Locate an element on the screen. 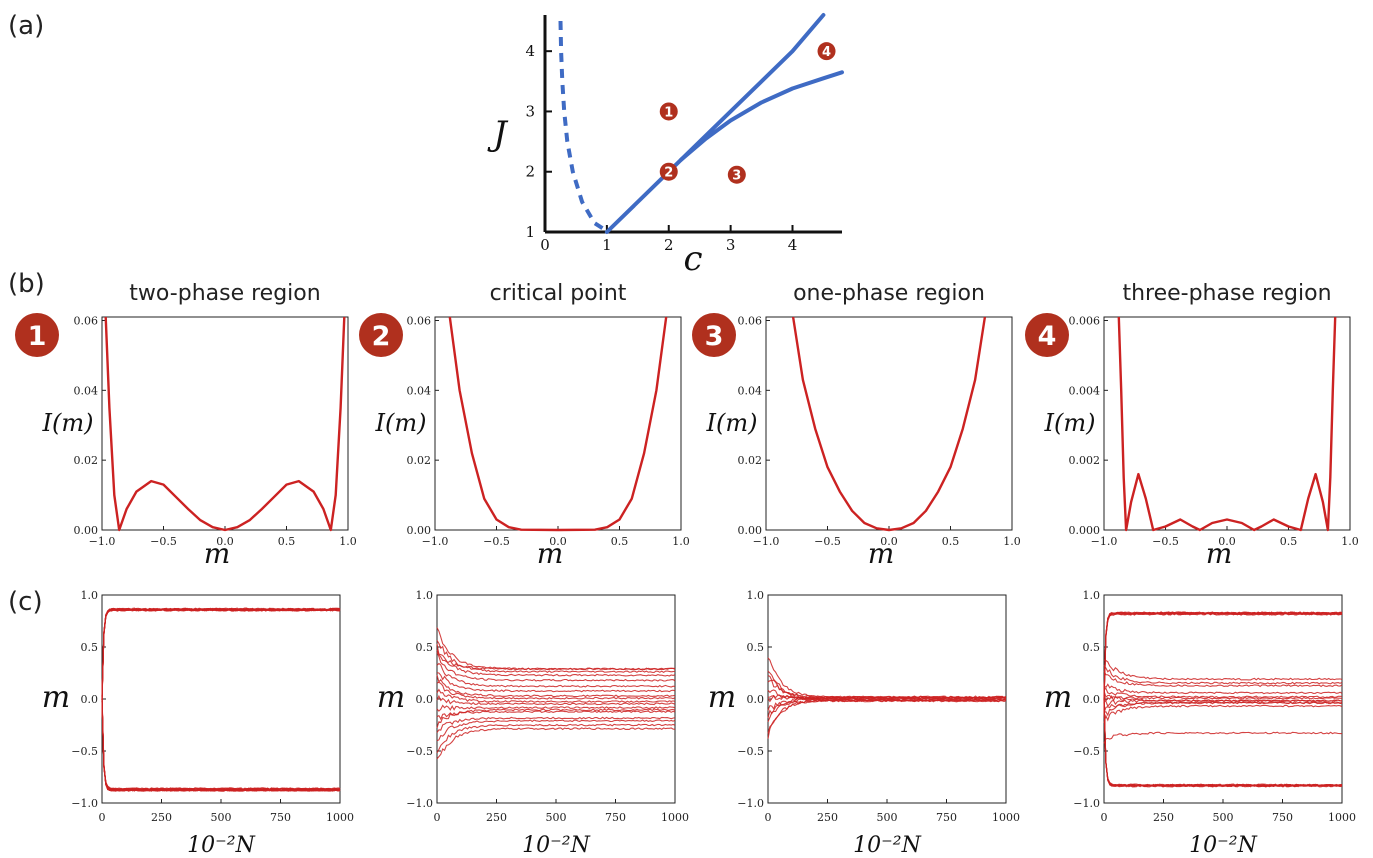 The image size is (1373, 858). x-tick-label: 250 is located at coordinates (161, 817).